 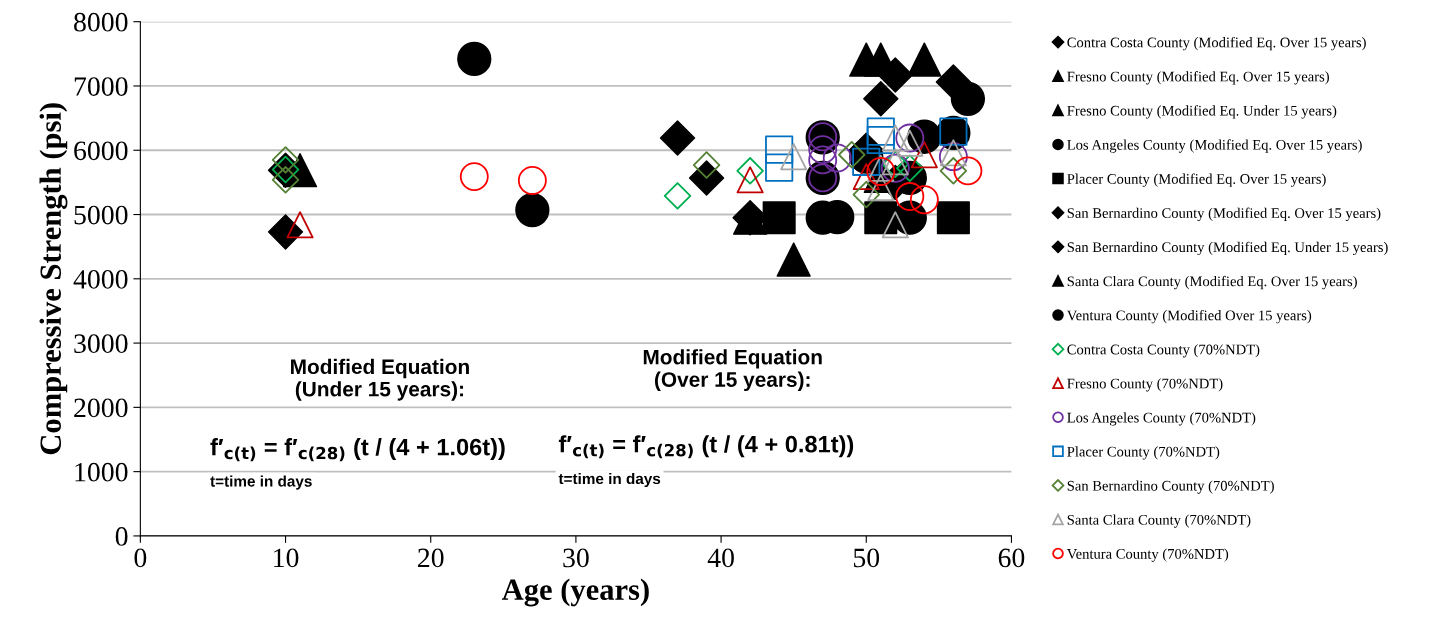 I want to click on legend-label: Los Angeles County (70%NDT), so click(x=1161, y=419).